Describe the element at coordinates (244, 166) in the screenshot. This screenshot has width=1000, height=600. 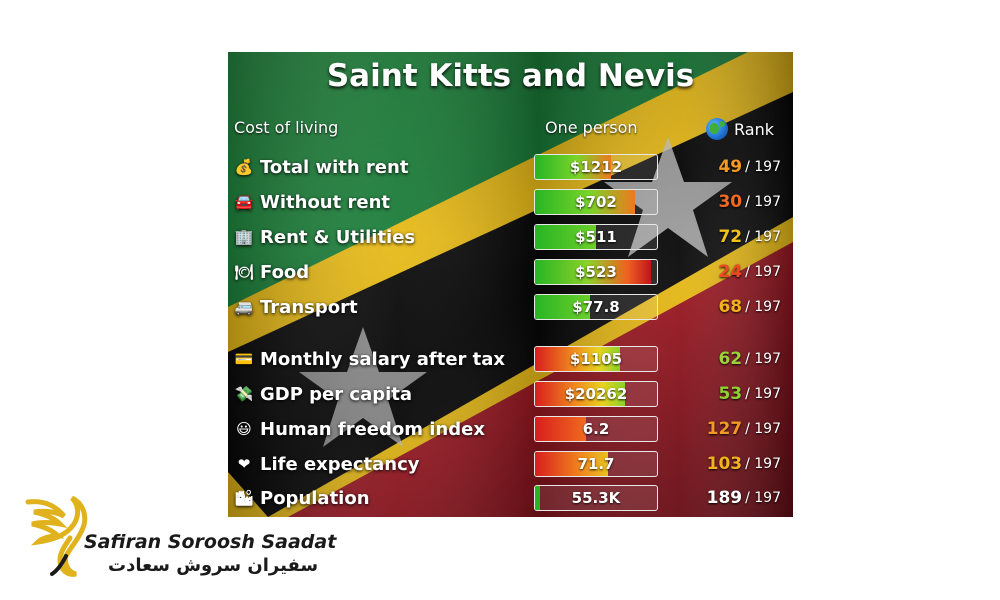
I see `money-bag-icon: 💰` at that location.